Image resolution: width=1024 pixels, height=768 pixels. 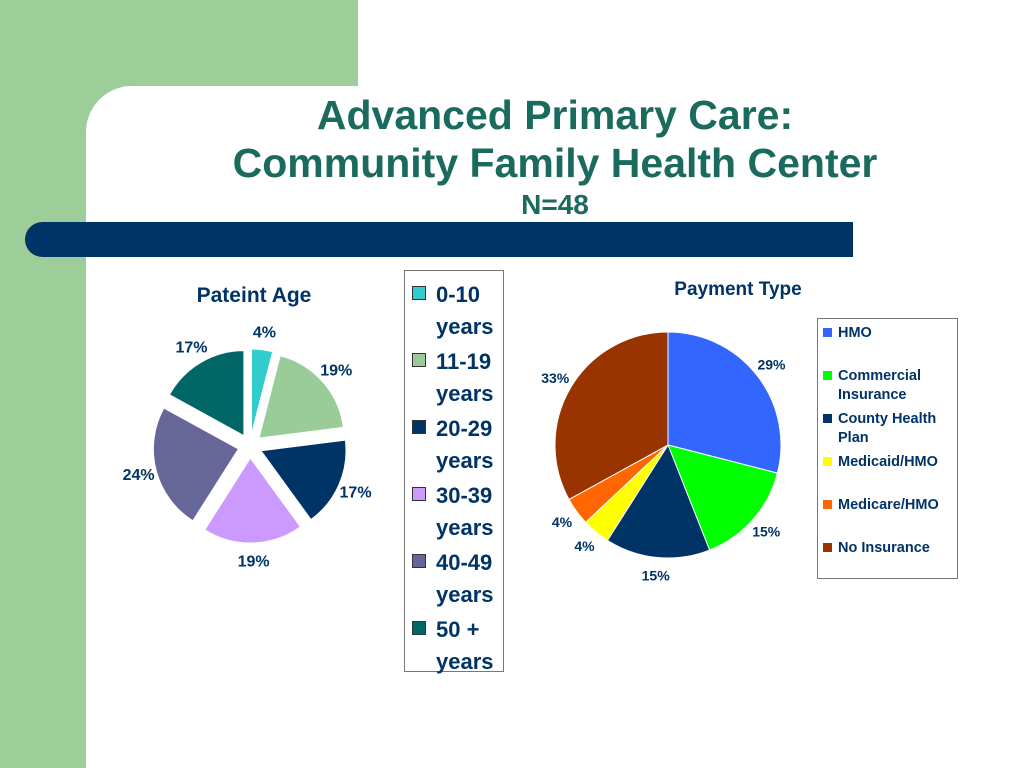 I want to click on age-pie-labels: 4% 19% 17% 19% 24% 17%, so click(x=247, y=448).